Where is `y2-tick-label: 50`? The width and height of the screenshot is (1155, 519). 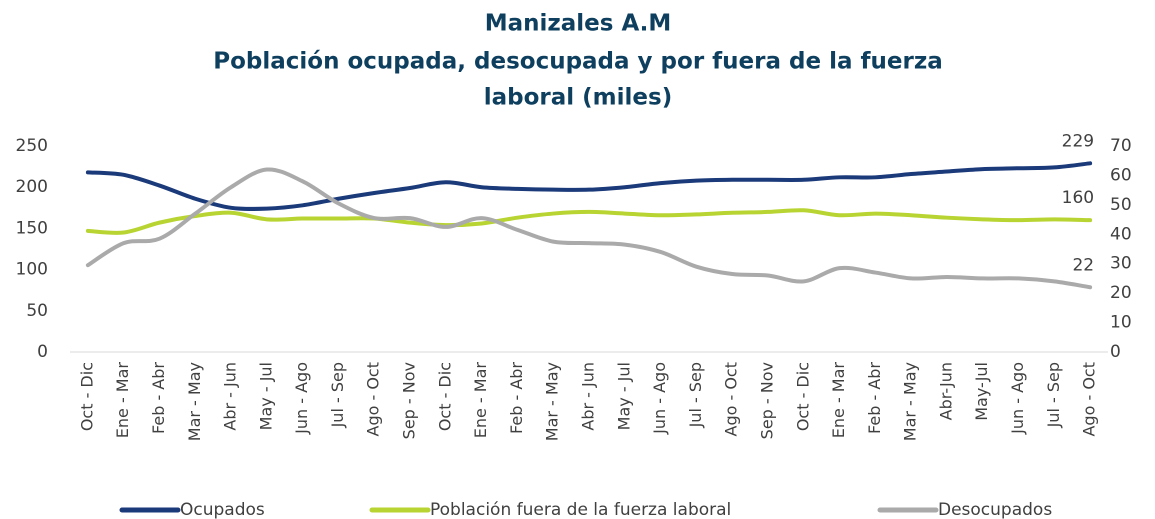 y2-tick-label: 50 is located at coordinates (1121, 205).